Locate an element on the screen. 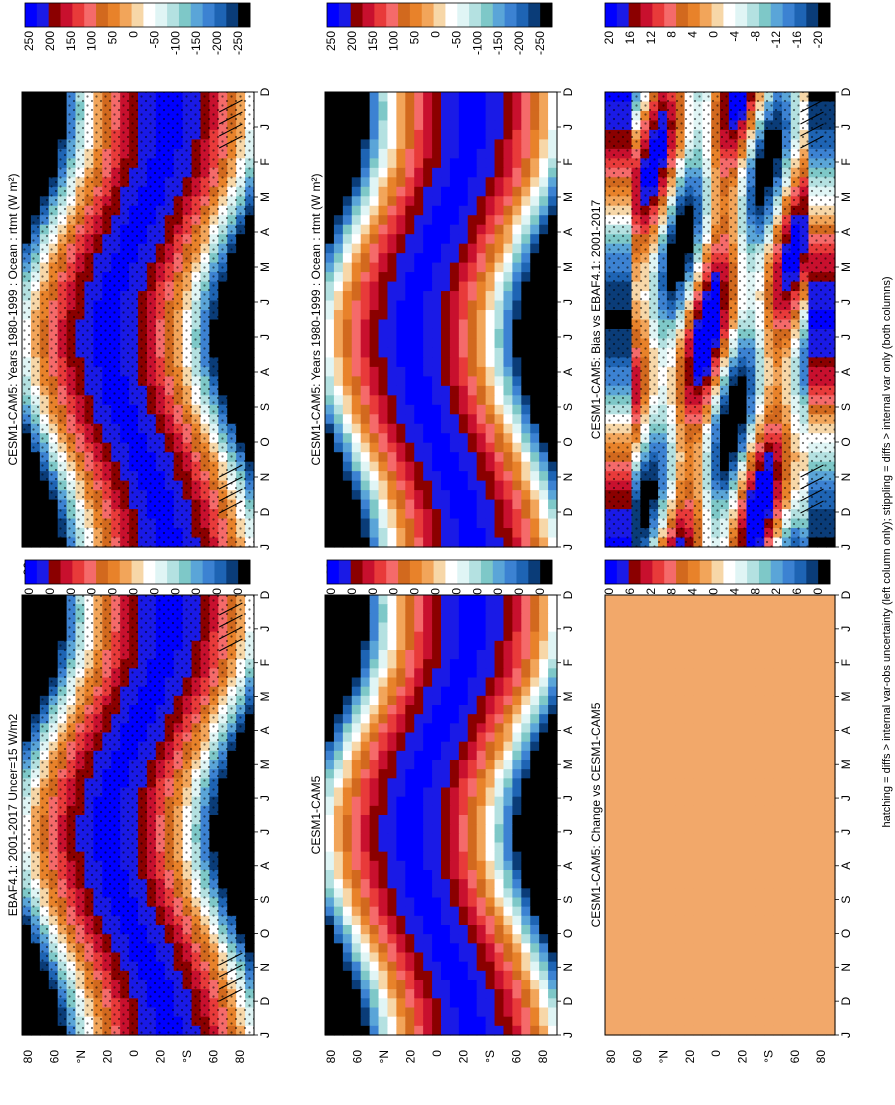 The width and height of the screenshot is (895, 1105). colorbar-tick-label: 0 is located at coordinates (436, 34).